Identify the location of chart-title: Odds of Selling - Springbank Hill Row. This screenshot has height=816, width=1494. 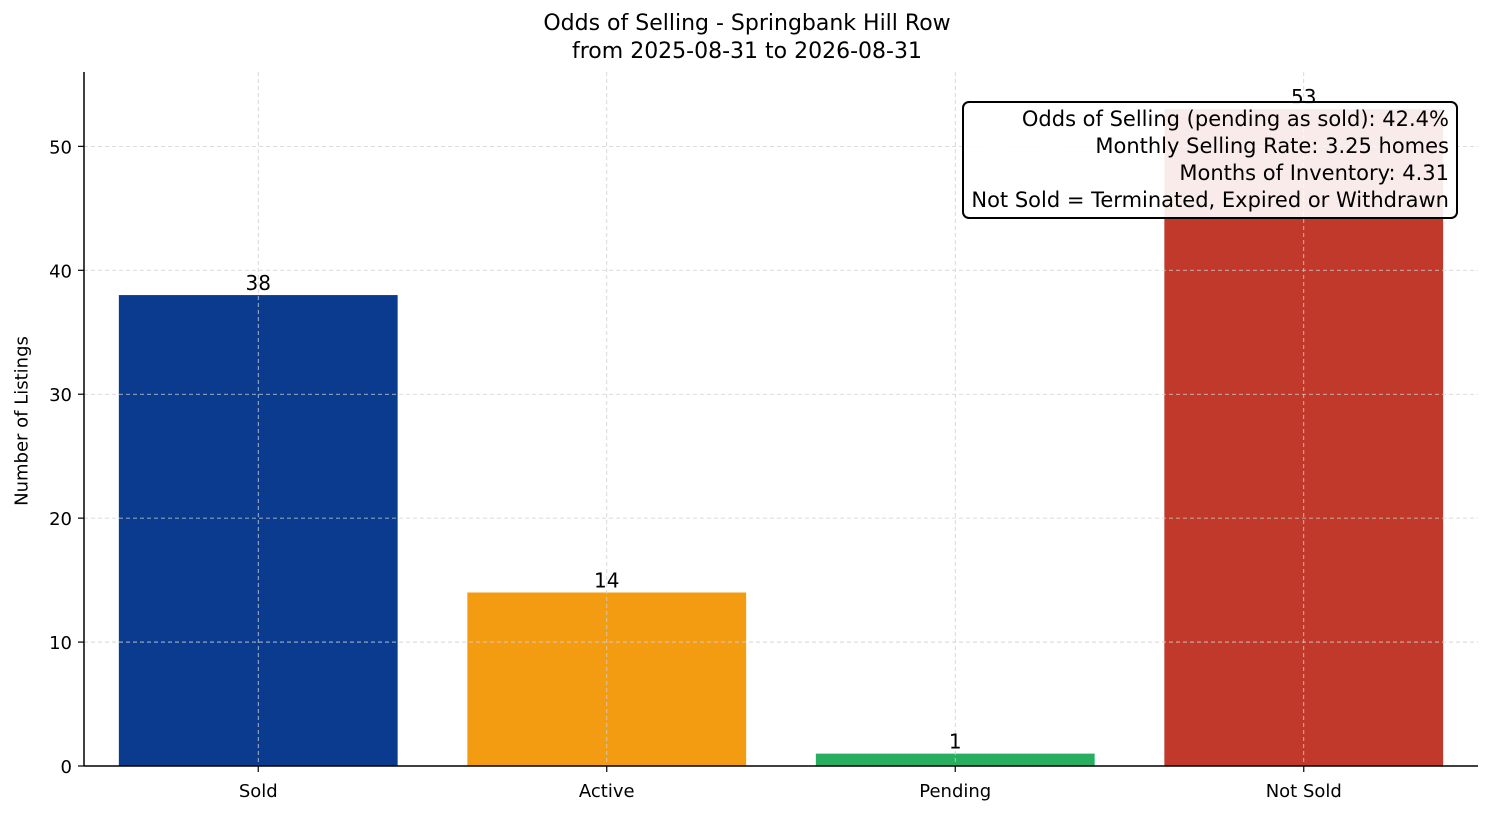
(747, 23).